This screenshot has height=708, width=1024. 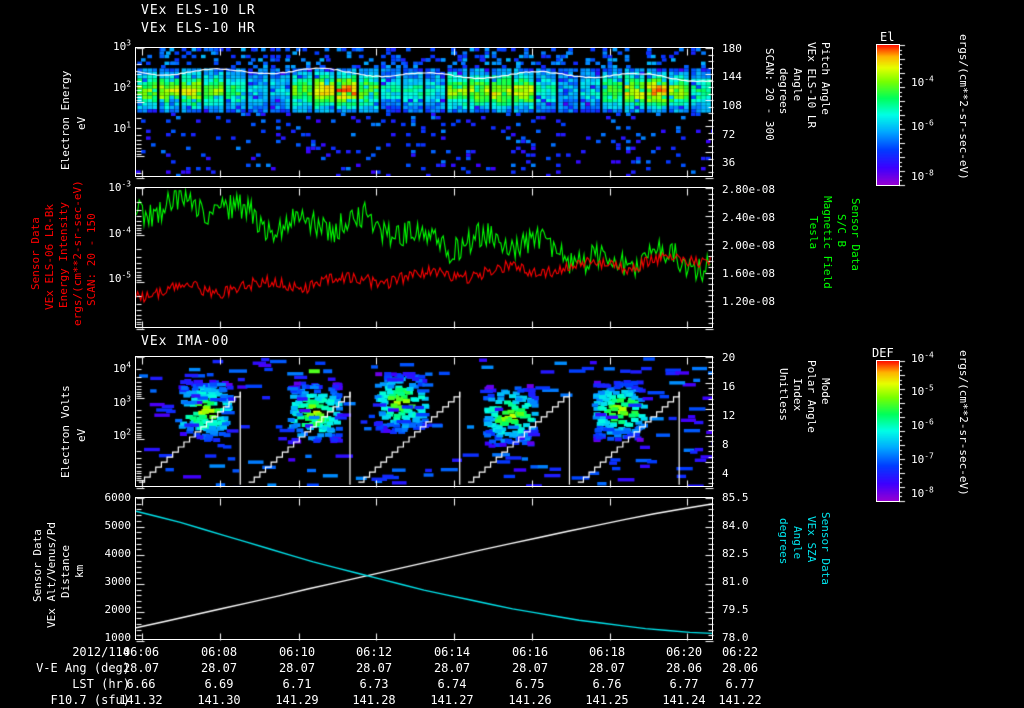 What do you see at coordinates (748, 301) in the screenshot?
I see `panel2-rtick-4: 1.20e-08` at bounding box center [748, 301].